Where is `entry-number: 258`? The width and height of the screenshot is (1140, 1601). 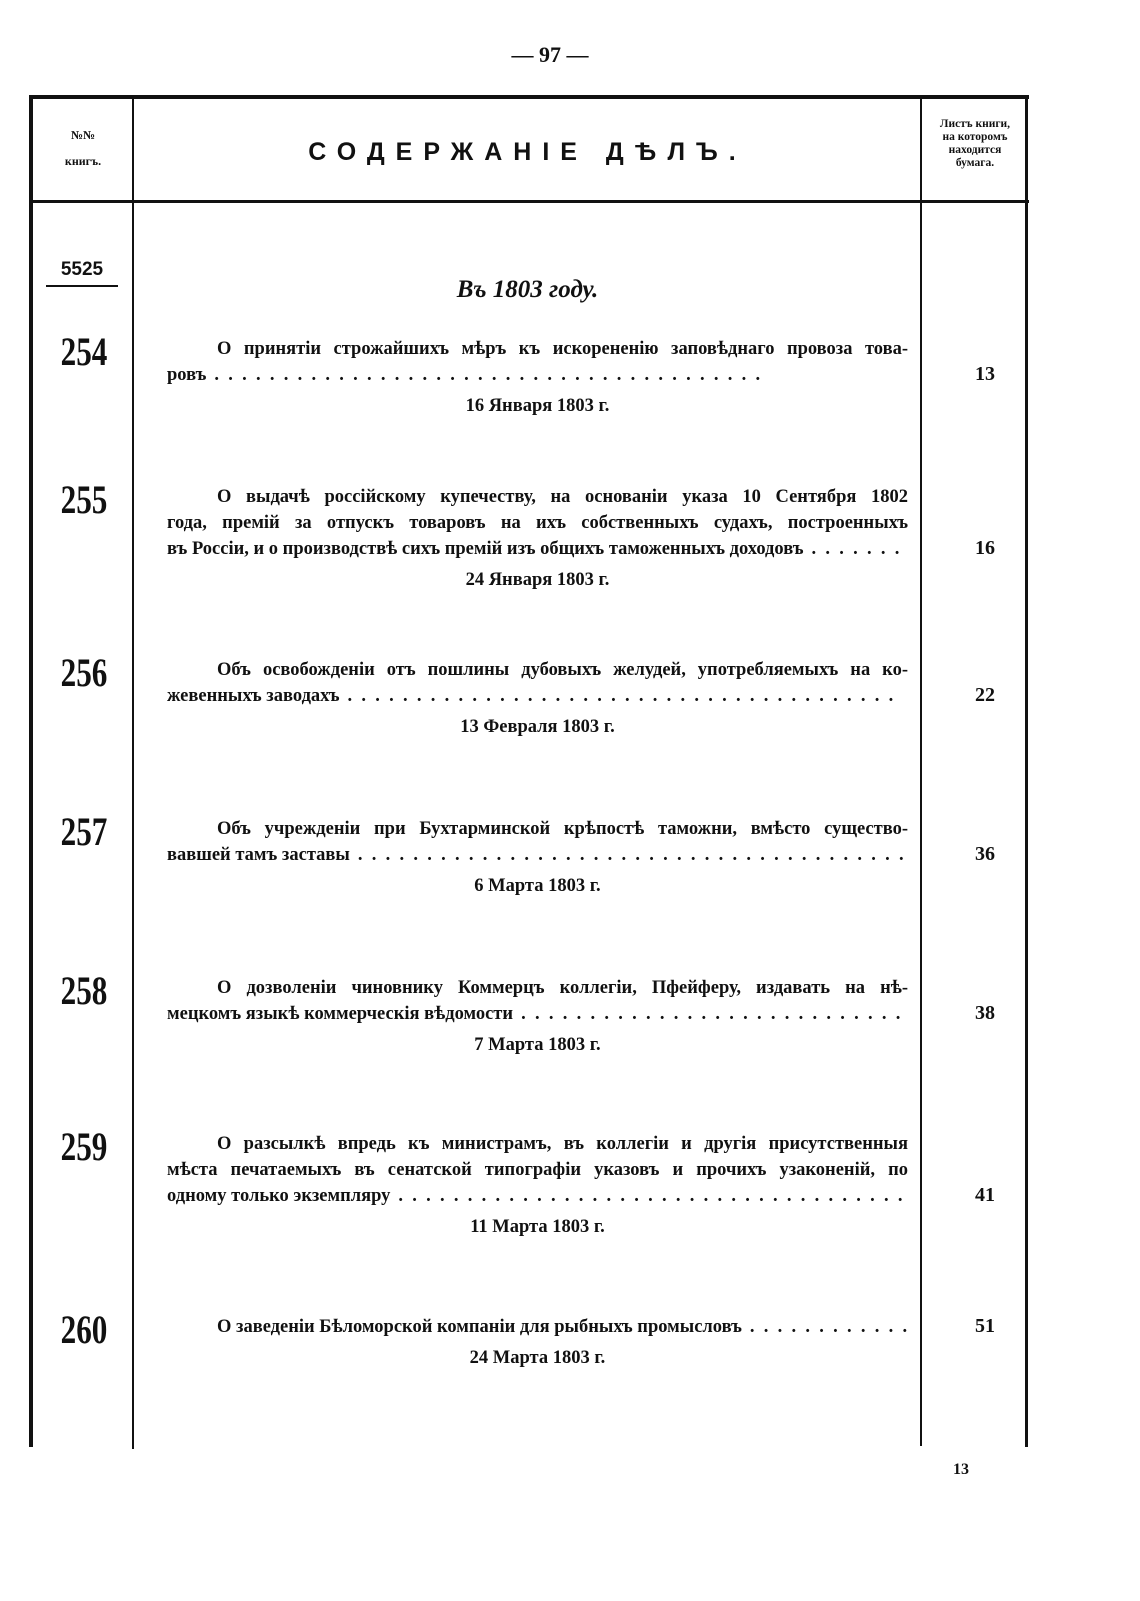
entry-number: 258 is located at coordinates (84, 990).